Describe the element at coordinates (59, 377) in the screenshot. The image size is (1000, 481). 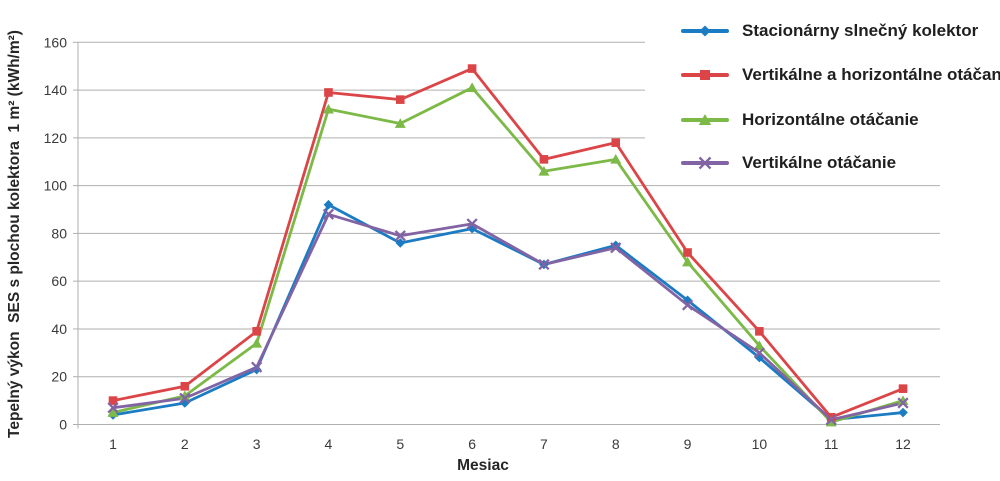
I see `svg-text: 20` at that location.